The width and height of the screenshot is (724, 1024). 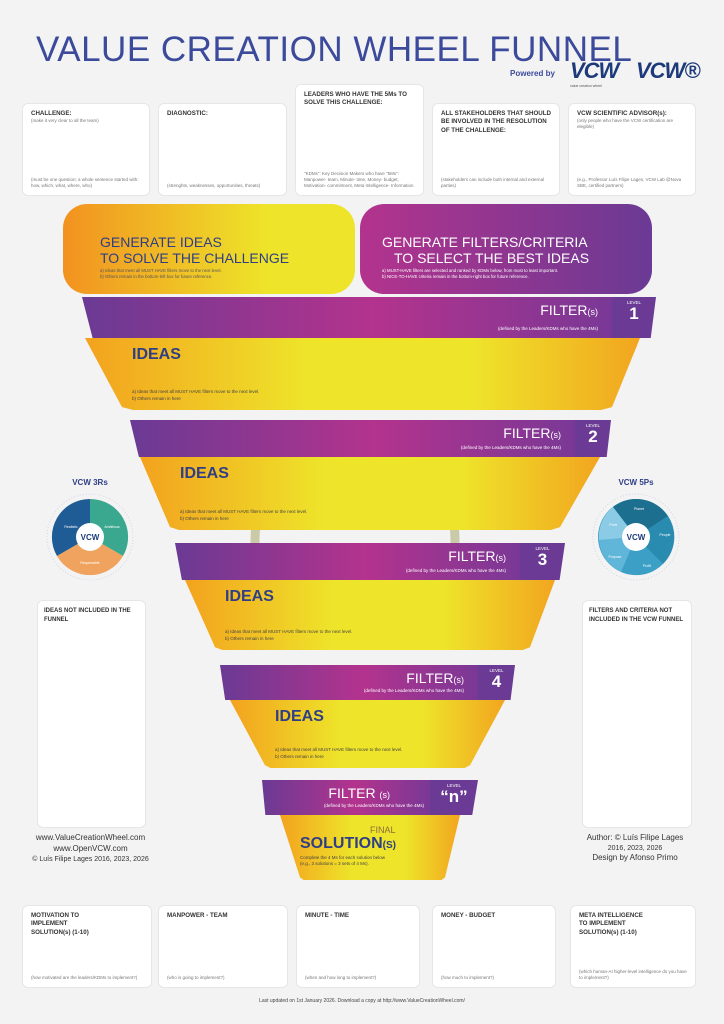 I want to click on page-title: VALUE CREATION WHEEL FUNNEL, so click(x=334, y=49).